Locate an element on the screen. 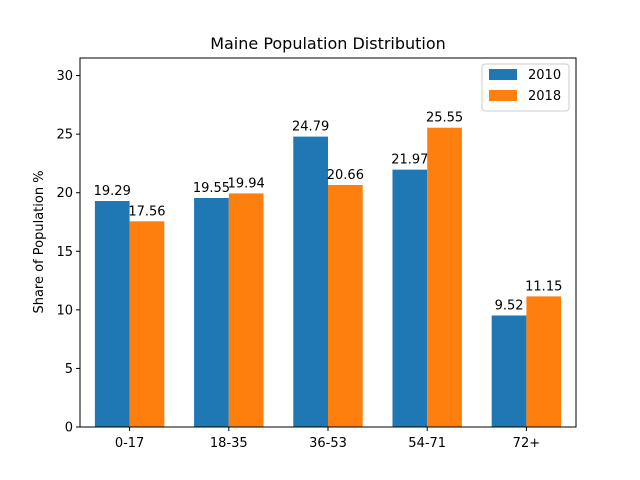 Image resolution: width=640 pixels, height=480 pixels. data-label-36-53-2010: 24.79 is located at coordinates (310, 127).